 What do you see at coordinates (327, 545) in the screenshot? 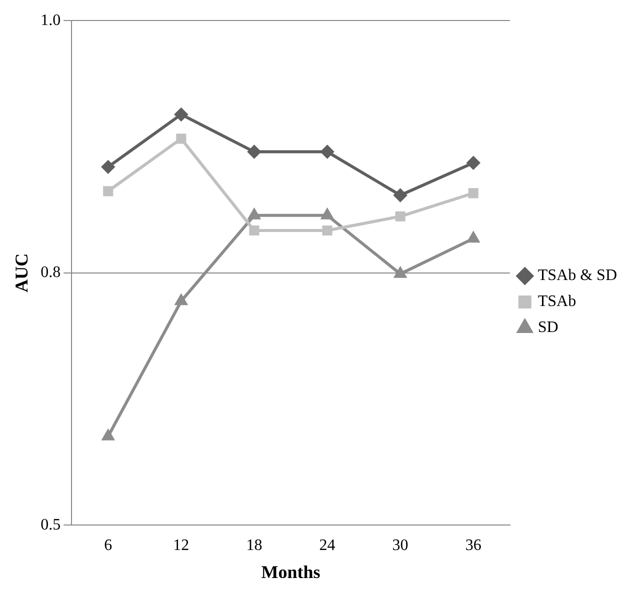
I see `x-tick-label: 24` at bounding box center [327, 545].